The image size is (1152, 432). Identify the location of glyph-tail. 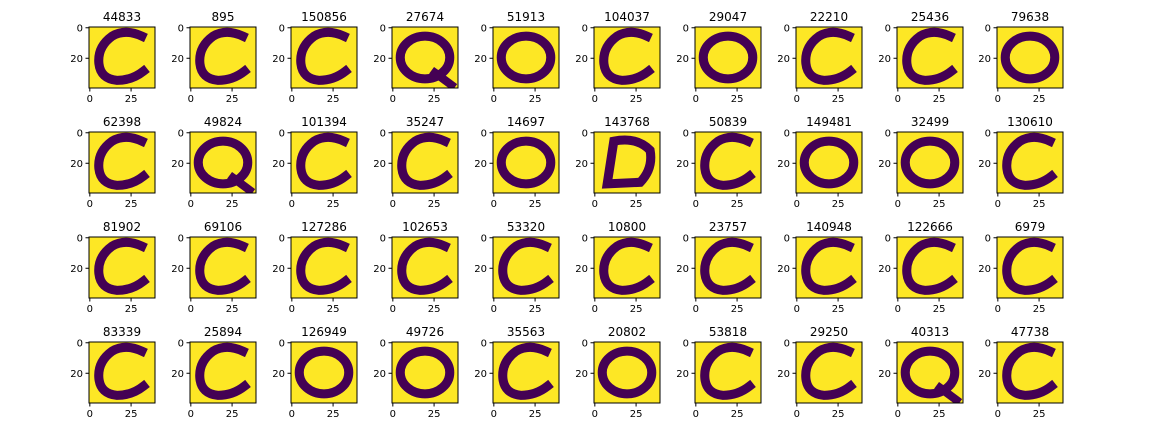
(443, 77).